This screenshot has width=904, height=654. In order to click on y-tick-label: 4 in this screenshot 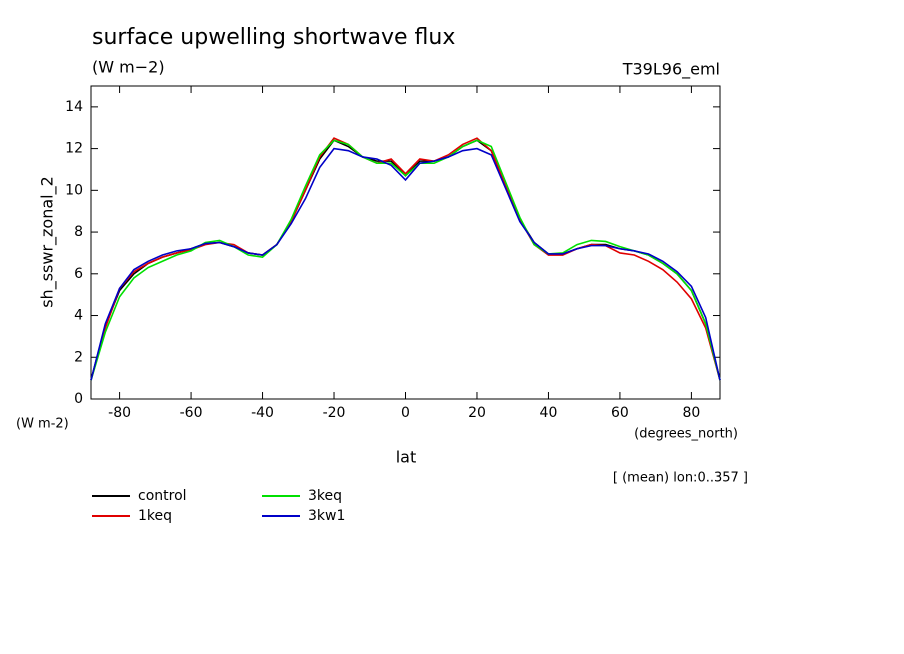, I will do `click(78, 316)`.